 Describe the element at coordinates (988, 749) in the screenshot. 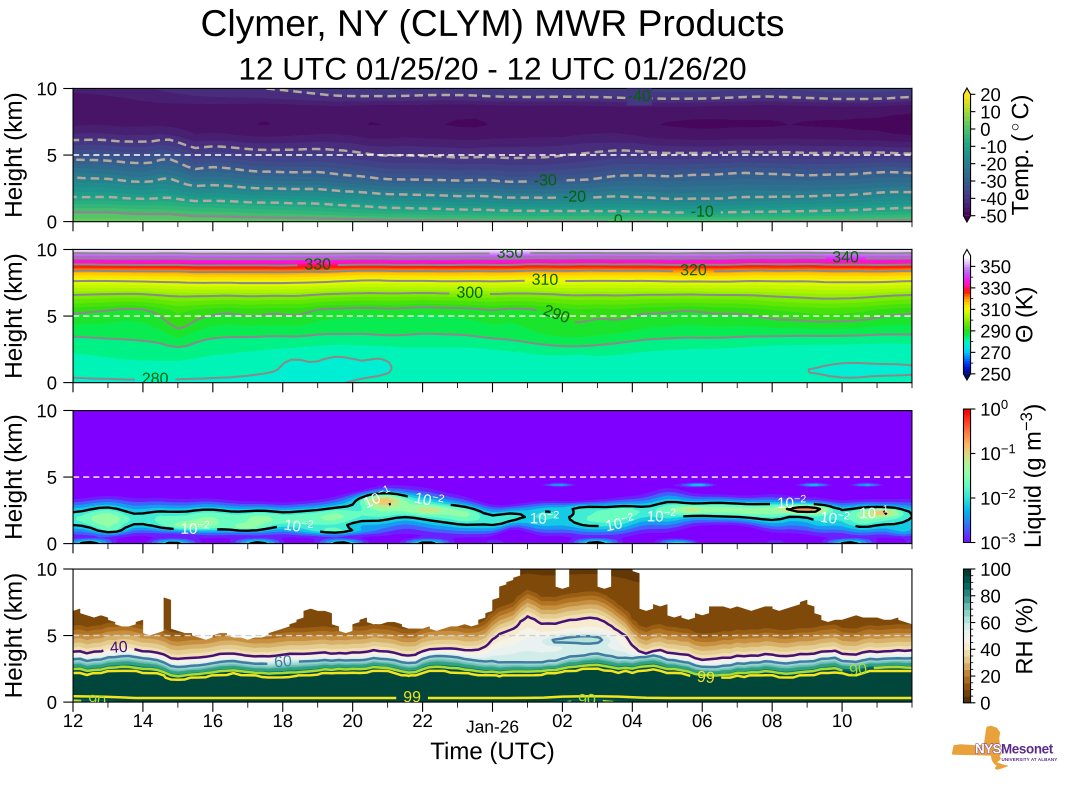

I see `svg-text: NYS` at that location.